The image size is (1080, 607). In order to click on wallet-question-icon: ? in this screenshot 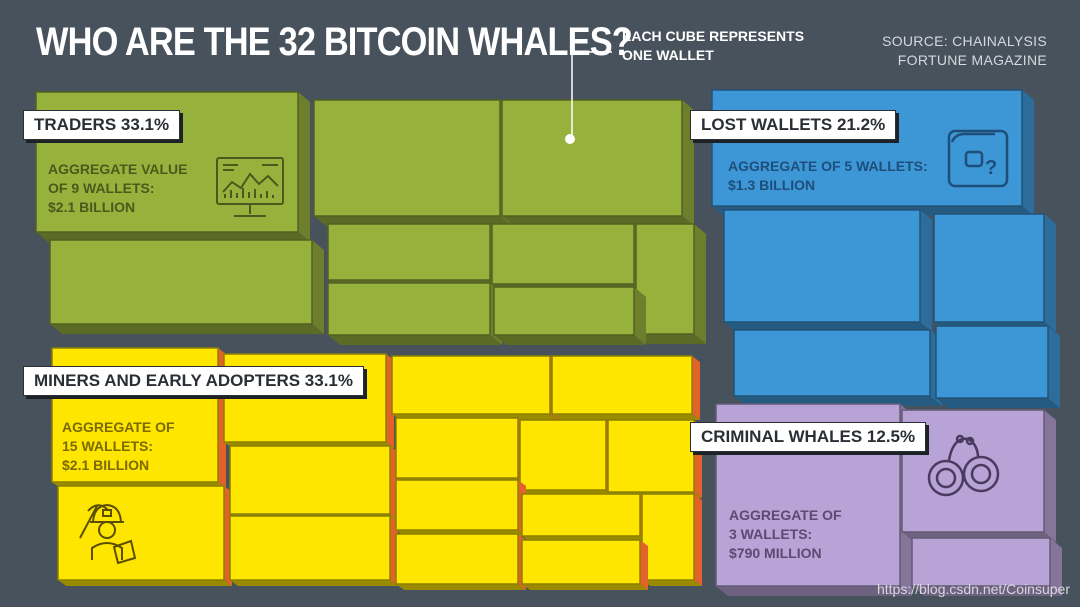, I will do `click(978, 158)`.